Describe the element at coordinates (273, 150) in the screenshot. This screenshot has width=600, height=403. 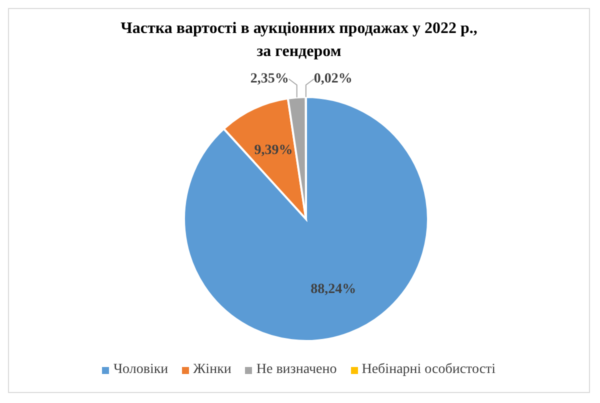
I see `data-label: 9,39%` at that location.